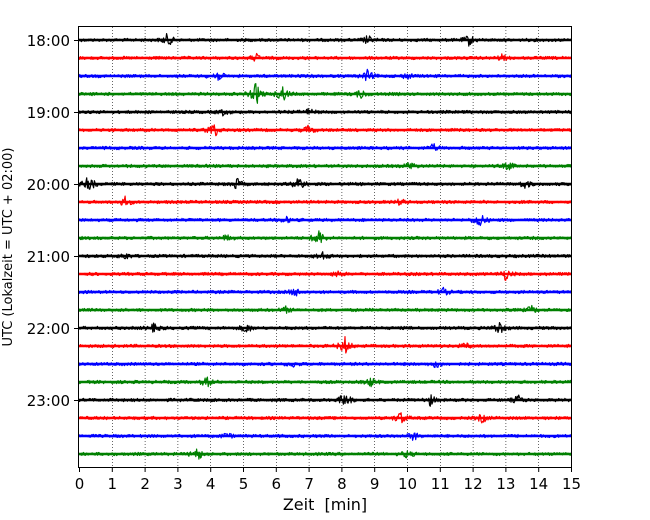 This screenshot has height=520, width=650. I want to click on y-axis-ticks: 18:00 19:00 20:00 21:00 22:00 23:00, so click(53, 221).